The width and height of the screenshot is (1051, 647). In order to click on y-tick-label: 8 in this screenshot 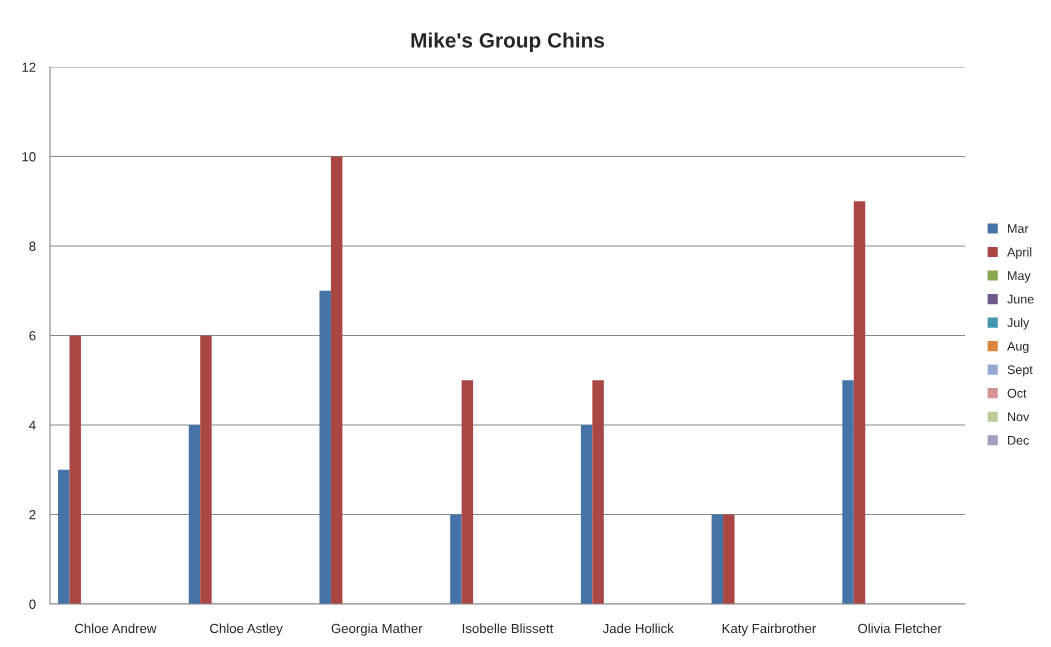, I will do `click(32, 246)`.